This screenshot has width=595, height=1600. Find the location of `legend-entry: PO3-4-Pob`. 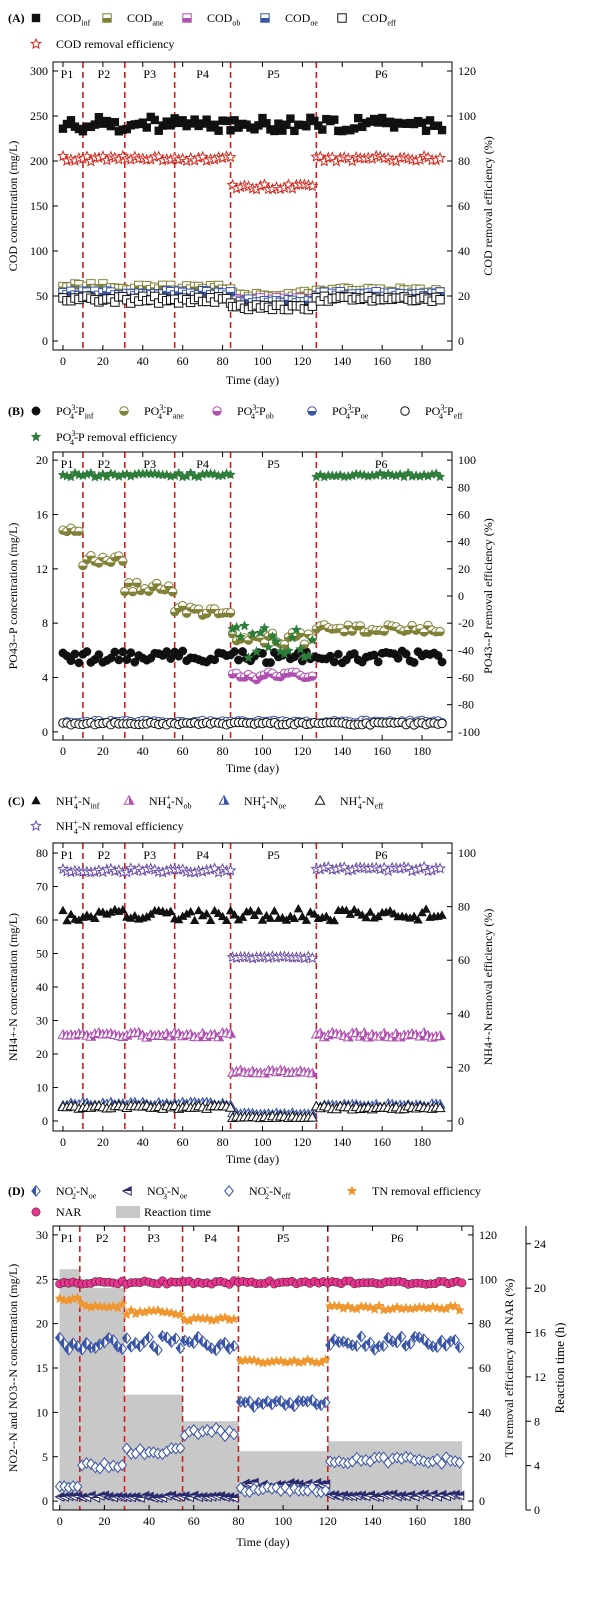

legend-entry: PO3-4-Pob is located at coordinates (243, 412).